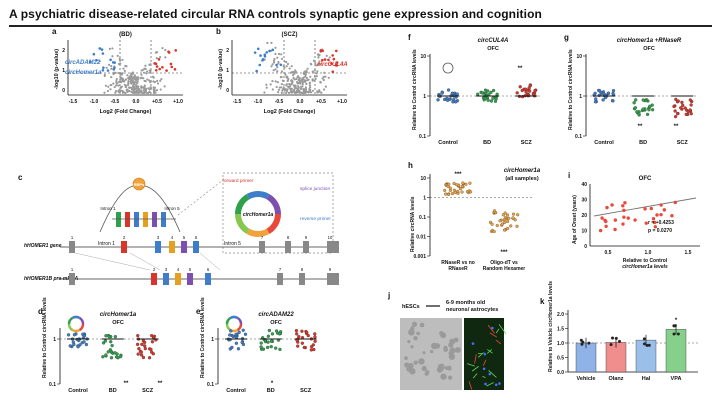 This screenshot has width=722, height=408. I want to click on significance-star: **, so click(126, 384).